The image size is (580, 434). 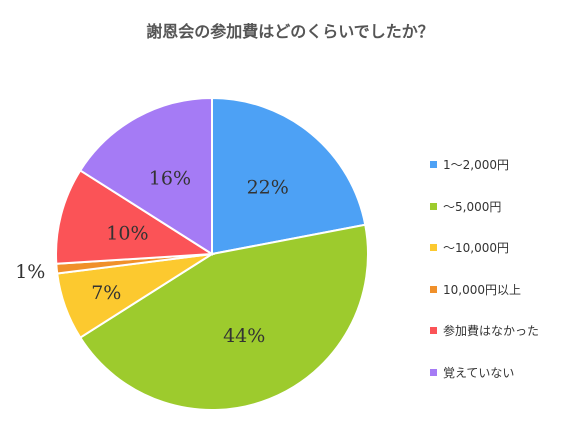 What do you see at coordinates (30, 272) in the screenshot?
I see `data-label: 1%` at bounding box center [30, 272].